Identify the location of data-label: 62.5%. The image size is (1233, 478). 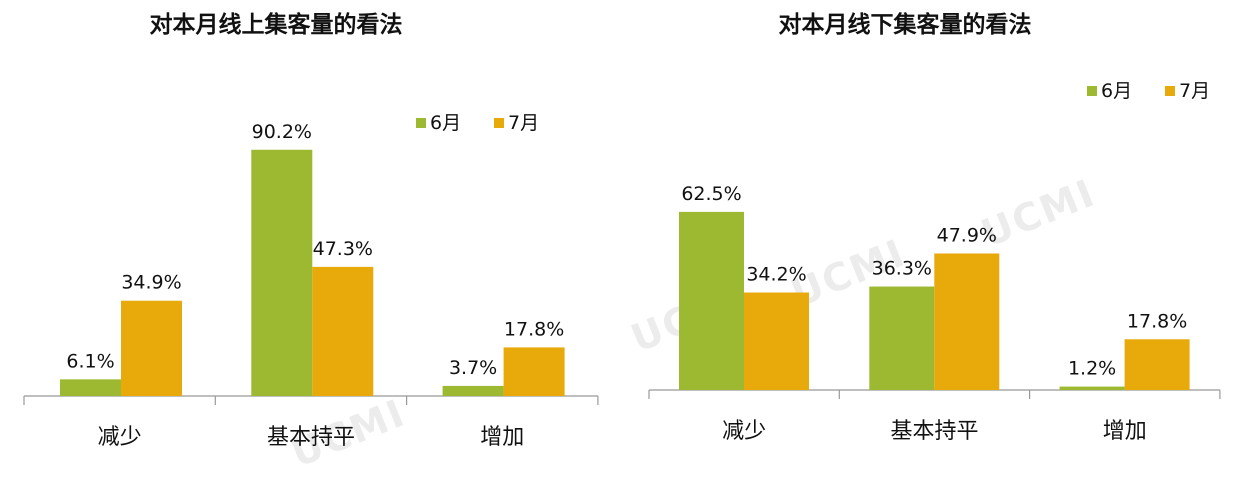
(711, 194).